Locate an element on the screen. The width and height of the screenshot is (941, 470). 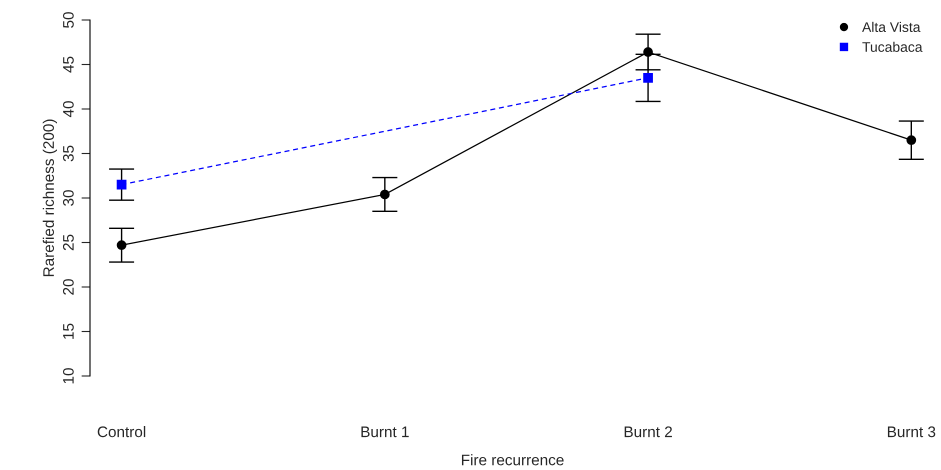
x-axis-title: Fire recurrence is located at coordinates (513, 460).